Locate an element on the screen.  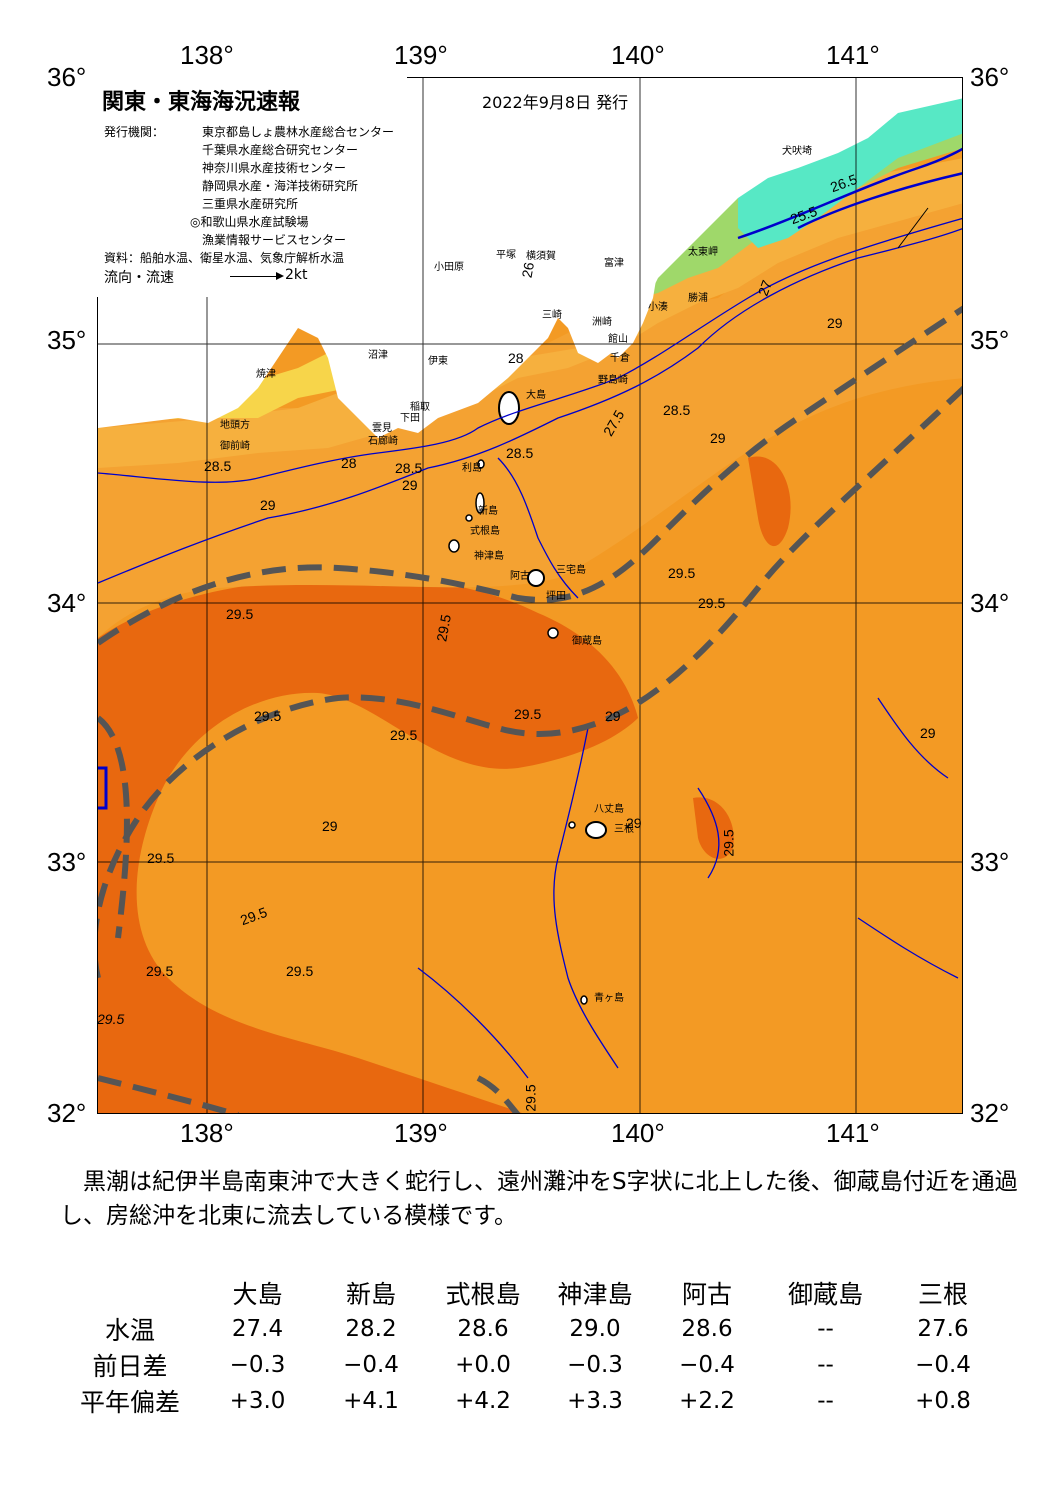
lat-tick-33-right: 33° is located at coordinates (990, 862).